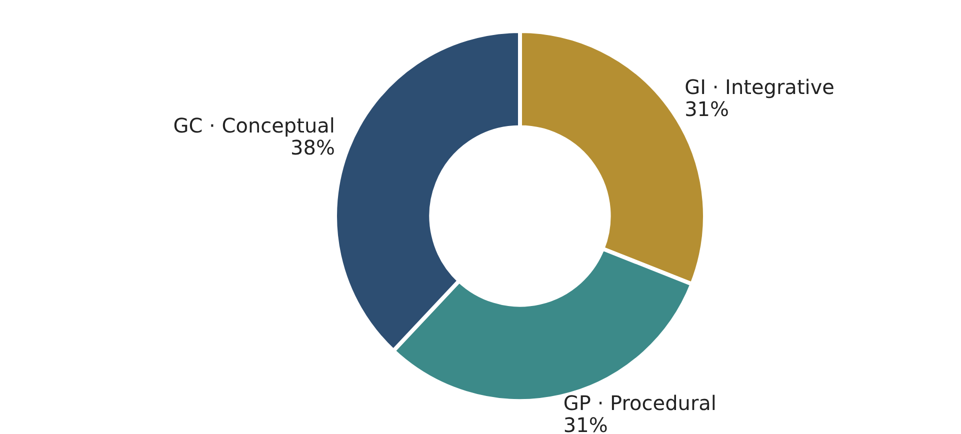 The width and height of the screenshot is (961, 434). What do you see at coordinates (254, 126) in the screenshot?
I see `slice-label: GC · Conceptual` at bounding box center [254, 126].